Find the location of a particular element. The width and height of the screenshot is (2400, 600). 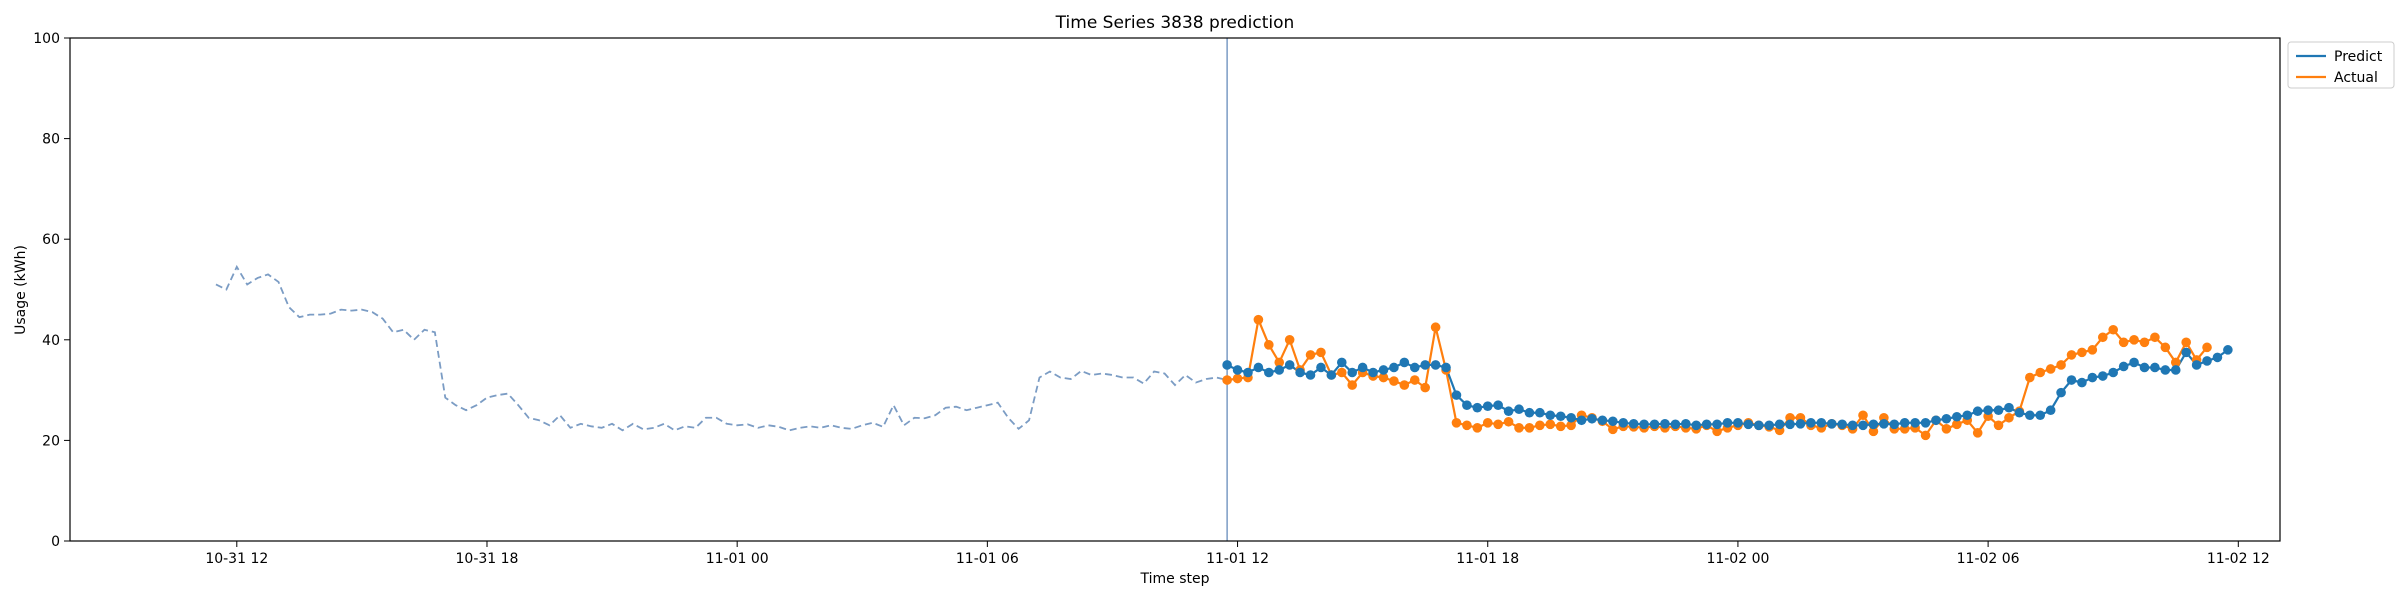

y-tick-label: 20 is located at coordinates (51, 441).